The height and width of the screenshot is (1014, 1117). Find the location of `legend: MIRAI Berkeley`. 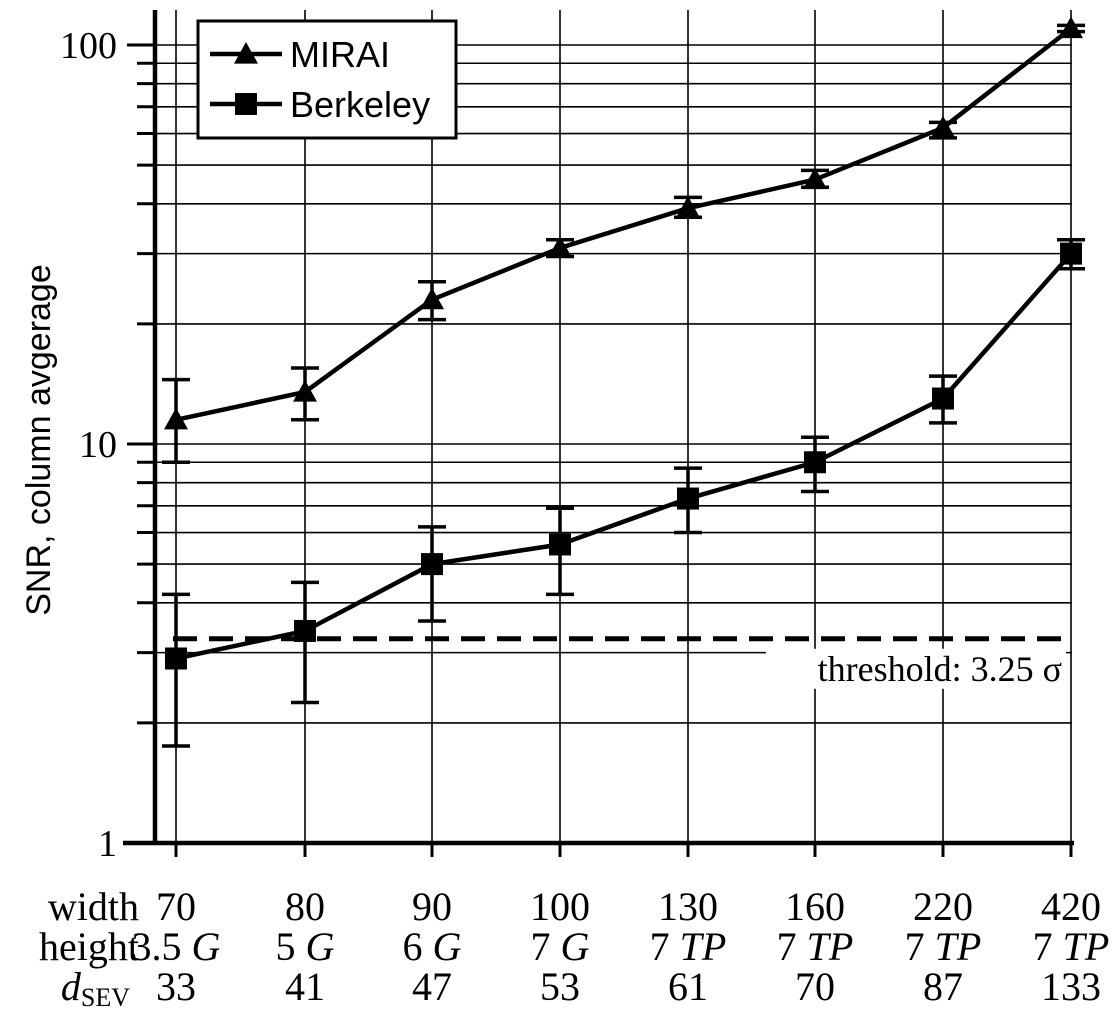

legend: MIRAI Berkeley is located at coordinates (327, 79).